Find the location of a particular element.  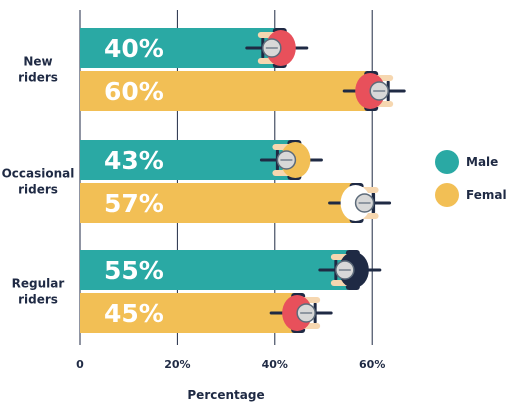

category-labels: New riders Occasional riders Regular riders is located at coordinates (38, 181).